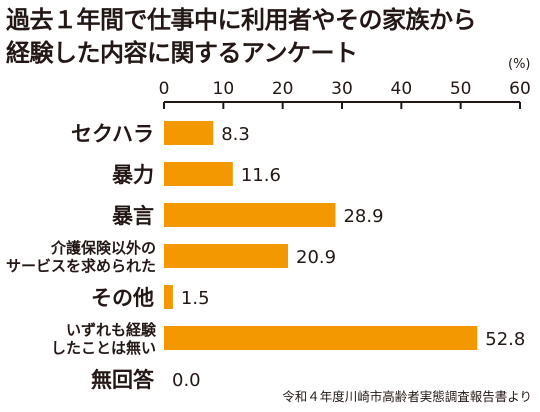  Describe the element at coordinates (103, 348) in the screenshot. I see `category-label-line: したことは無い` at that location.